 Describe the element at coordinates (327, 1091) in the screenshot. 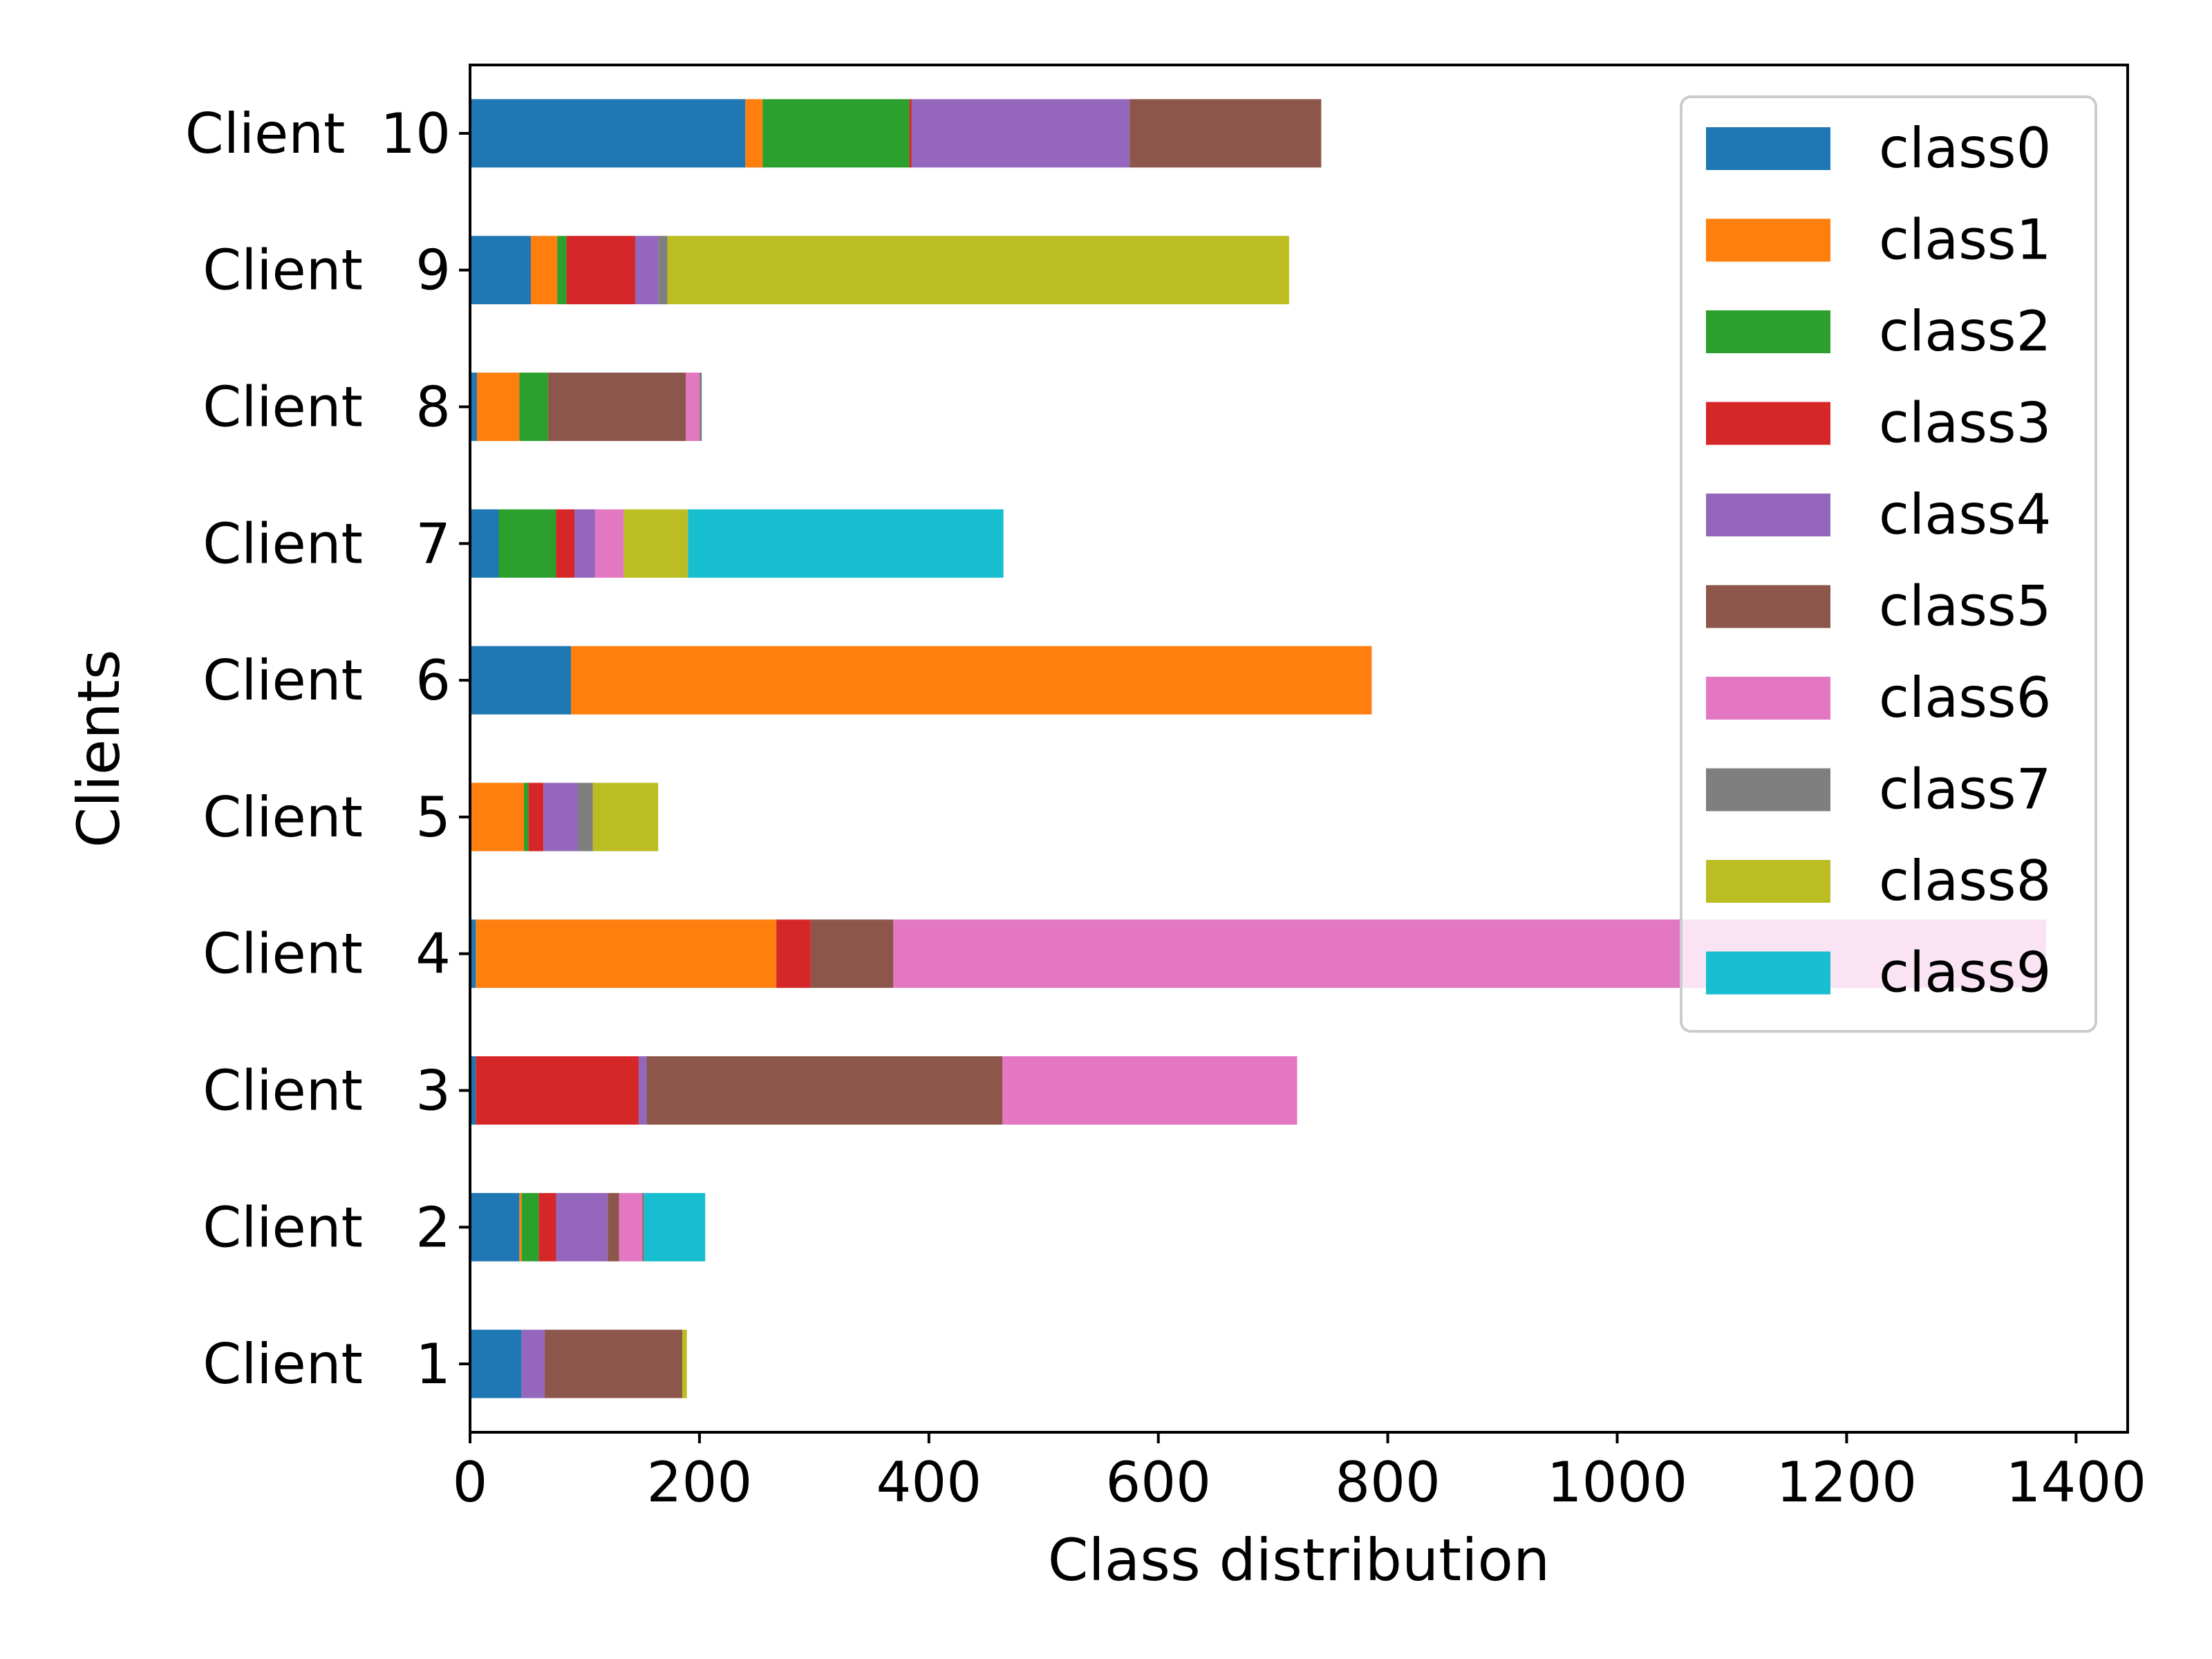

I see `y-tick-label: Client 3` at that location.